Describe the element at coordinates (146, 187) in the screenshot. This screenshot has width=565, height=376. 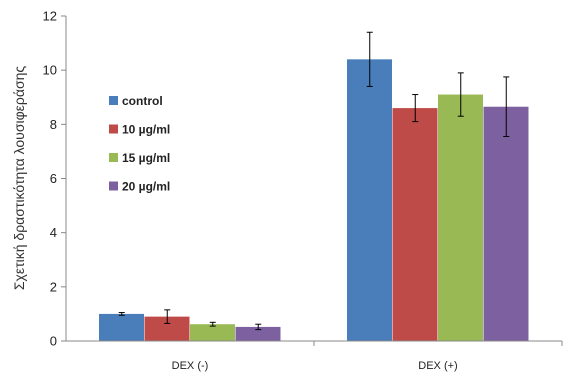
I see `legend-label: 20 µg/ml` at that location.